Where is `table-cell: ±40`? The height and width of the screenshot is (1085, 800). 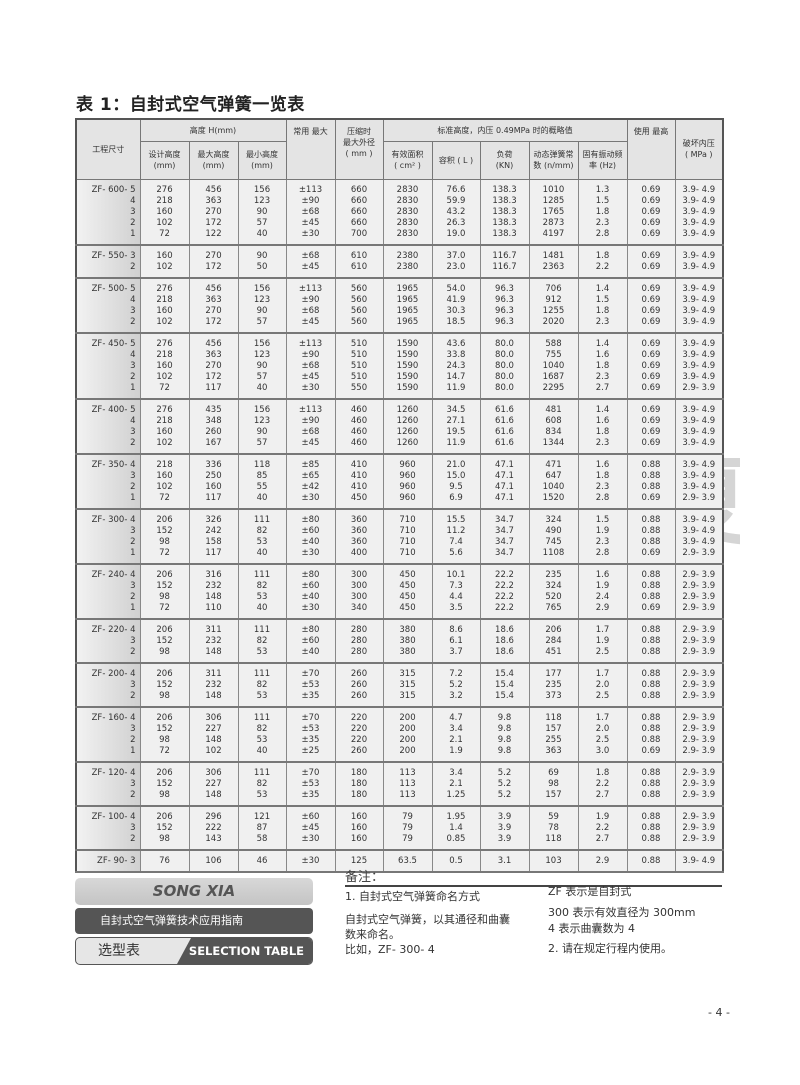
table-cell: ±40 is located at coordinates (310, 542).